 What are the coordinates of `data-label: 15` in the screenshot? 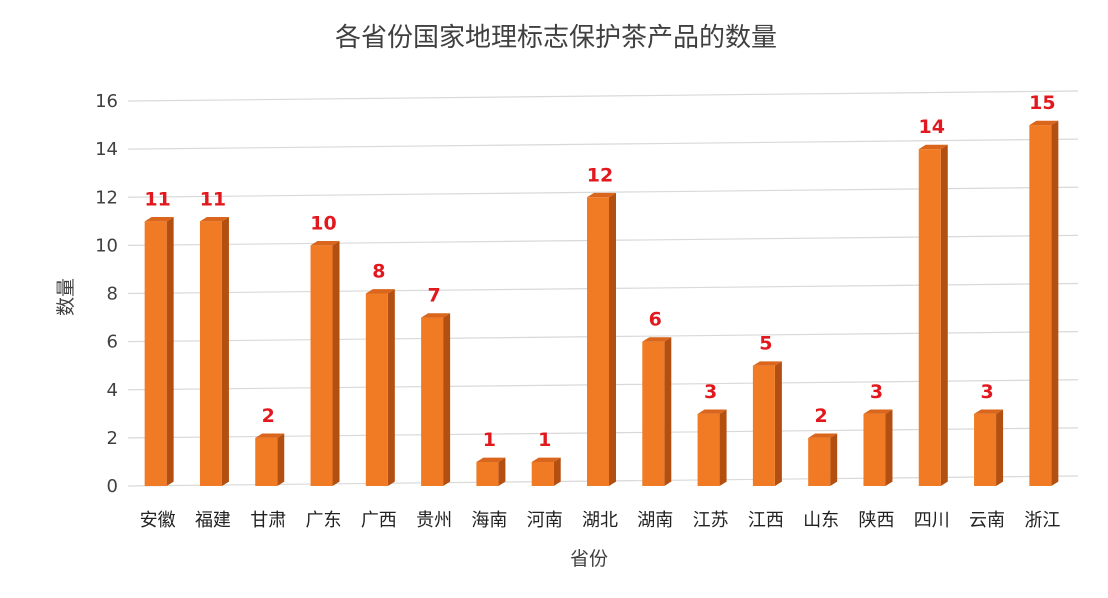 It's located at (1042, 103).